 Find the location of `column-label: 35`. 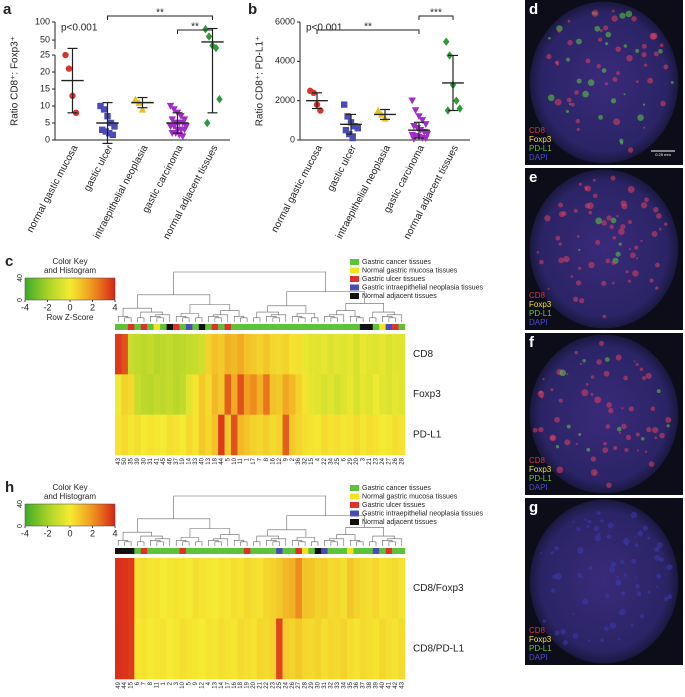

column-label: 35 is located at coordinates (132, 460).